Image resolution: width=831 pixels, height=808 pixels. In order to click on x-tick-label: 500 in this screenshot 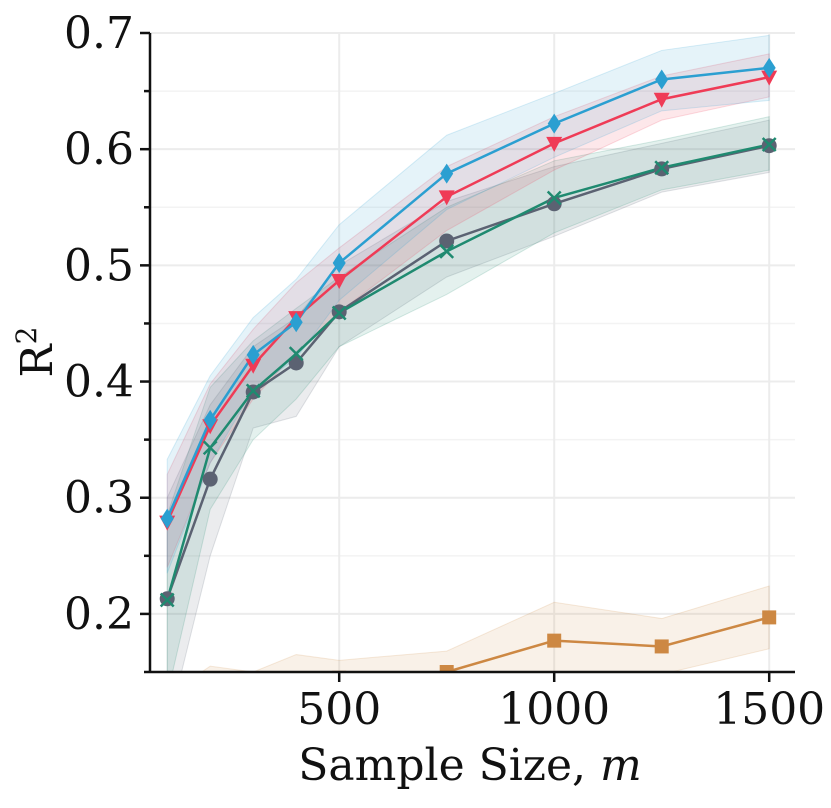, I will do `click(339, 709)`.